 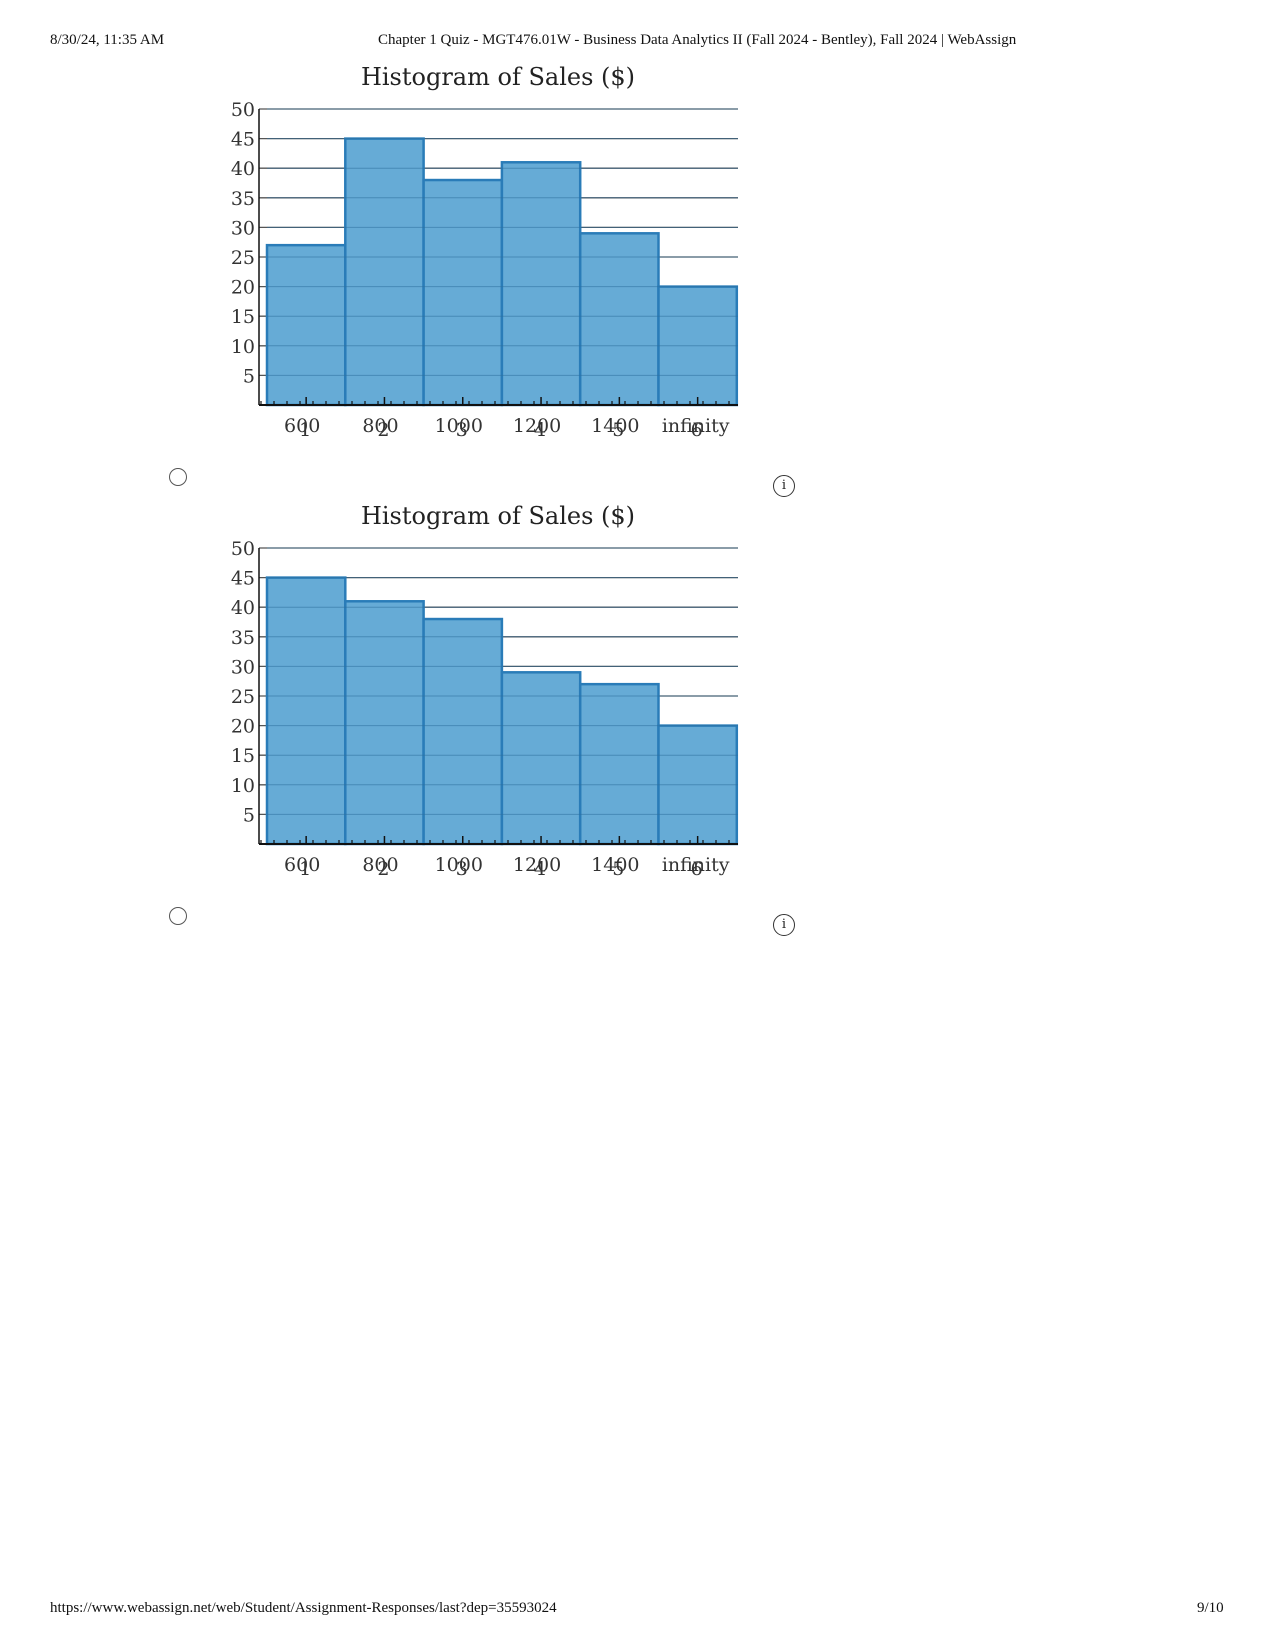 What do you see at coordinates (178, 477) in the screenshot?
I see `answer-option-1-radio` at bounding box center [178, 477].